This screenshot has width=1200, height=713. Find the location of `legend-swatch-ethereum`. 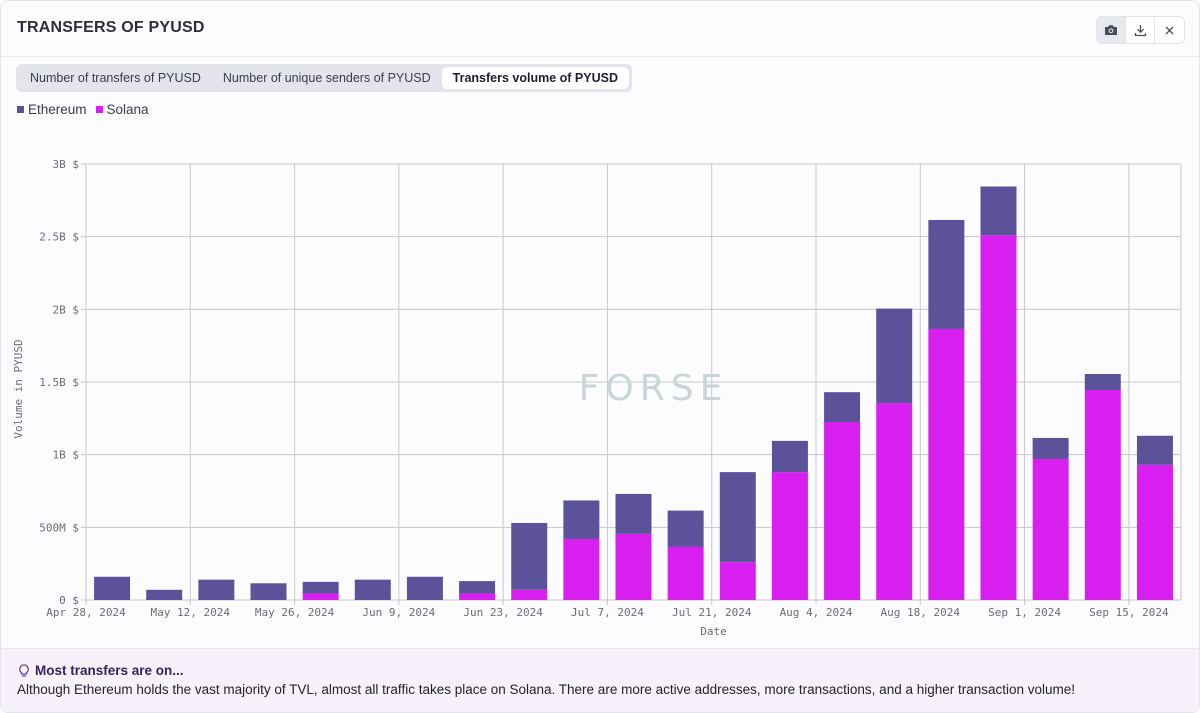

legend-swatch-ethereum is located at coordinates (20, 109).